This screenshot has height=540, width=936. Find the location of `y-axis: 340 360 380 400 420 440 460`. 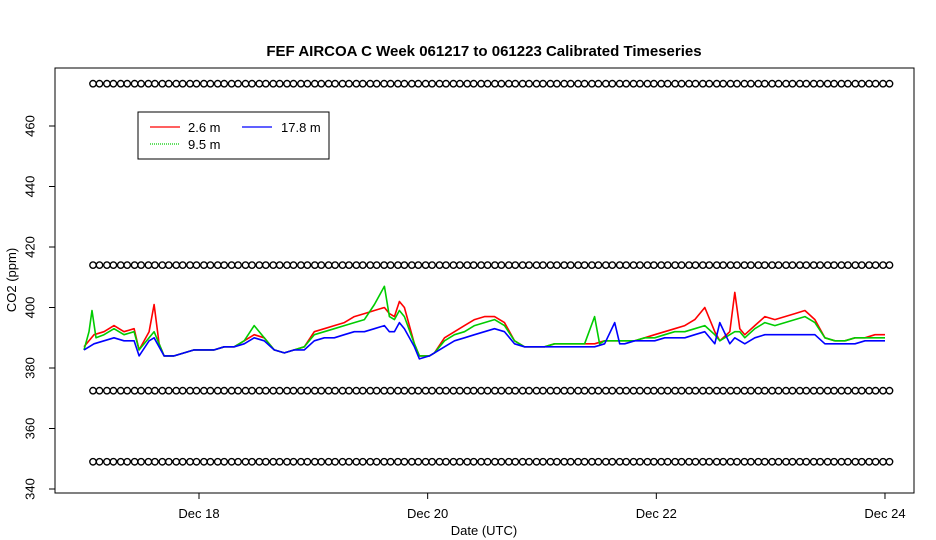

y-axis: 340 360 380 400 420 440 460 is located at coordinates (39, 307).